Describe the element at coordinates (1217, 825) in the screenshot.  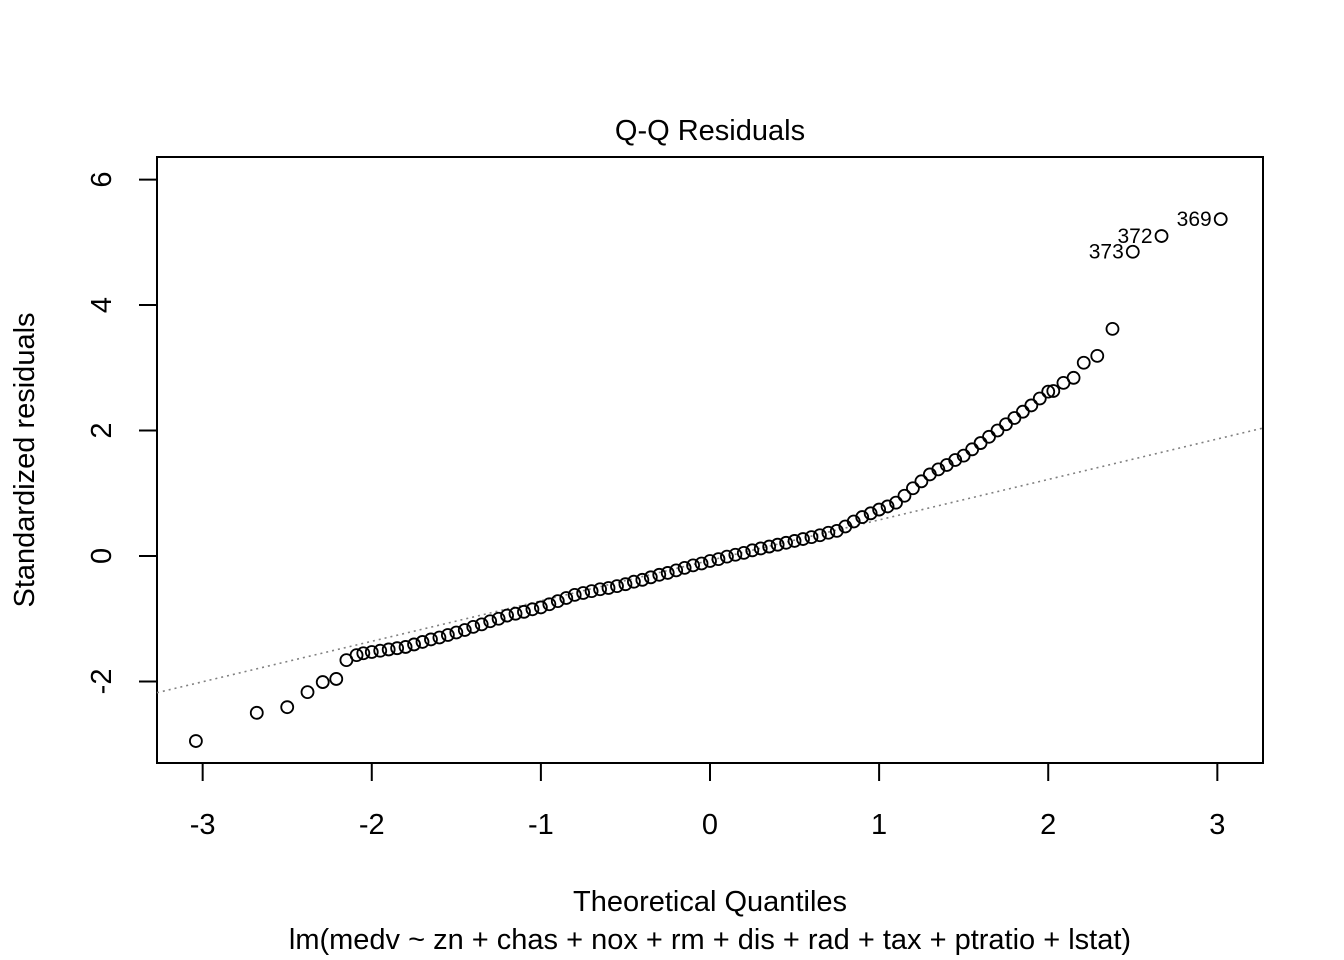
I see `x-tick-label: 3` at that location.